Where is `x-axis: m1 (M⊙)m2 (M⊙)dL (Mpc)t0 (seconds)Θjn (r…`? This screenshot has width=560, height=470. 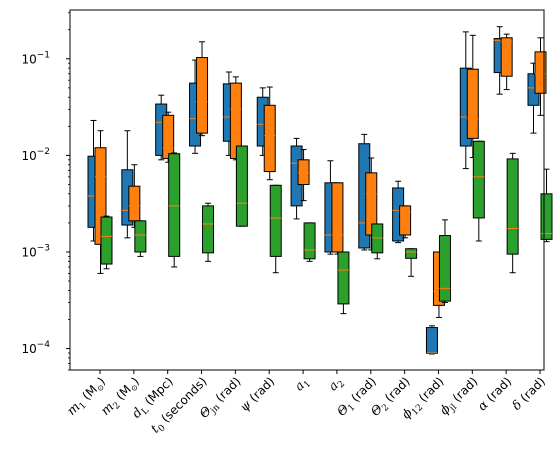 x-axis: m1 (M⊙)m2 (M⊙)dL (Mpc)t0 (seconds)Θjn (r… is located at coordinates (306, 403).